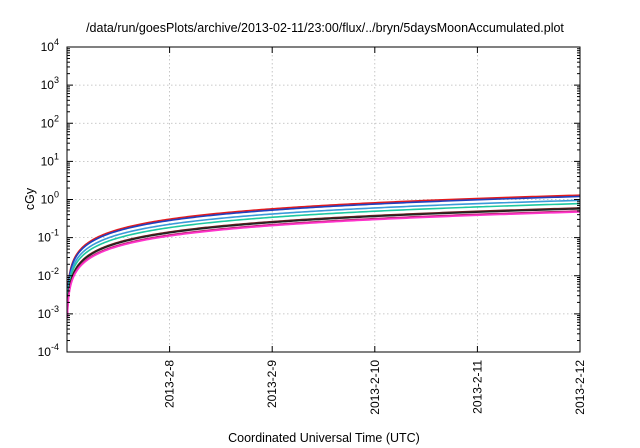 The width and height of the screenshot is (640, 448). I want to click on y-tick-label: 10⁻², so click(48, 274).